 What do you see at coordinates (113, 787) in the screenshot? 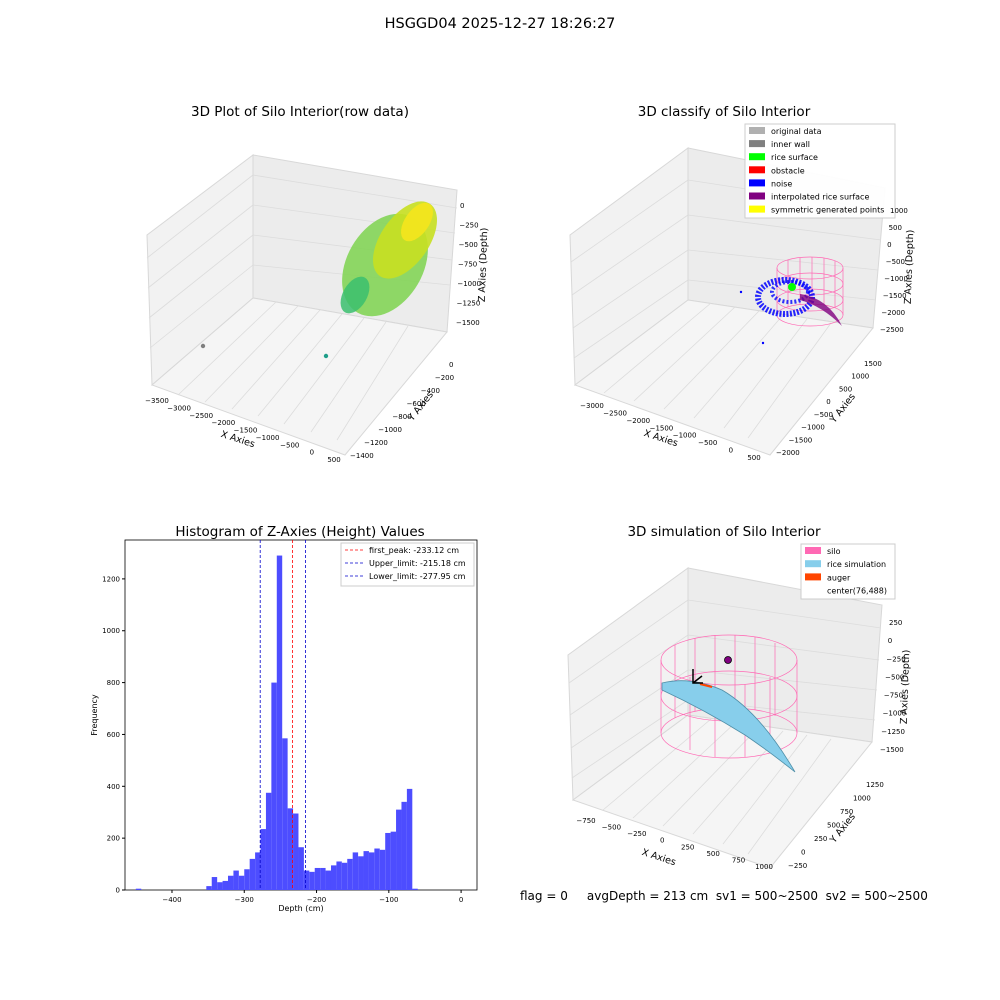
I see `histogram-y-tick-label: 400` at bounding box center [113, 787].